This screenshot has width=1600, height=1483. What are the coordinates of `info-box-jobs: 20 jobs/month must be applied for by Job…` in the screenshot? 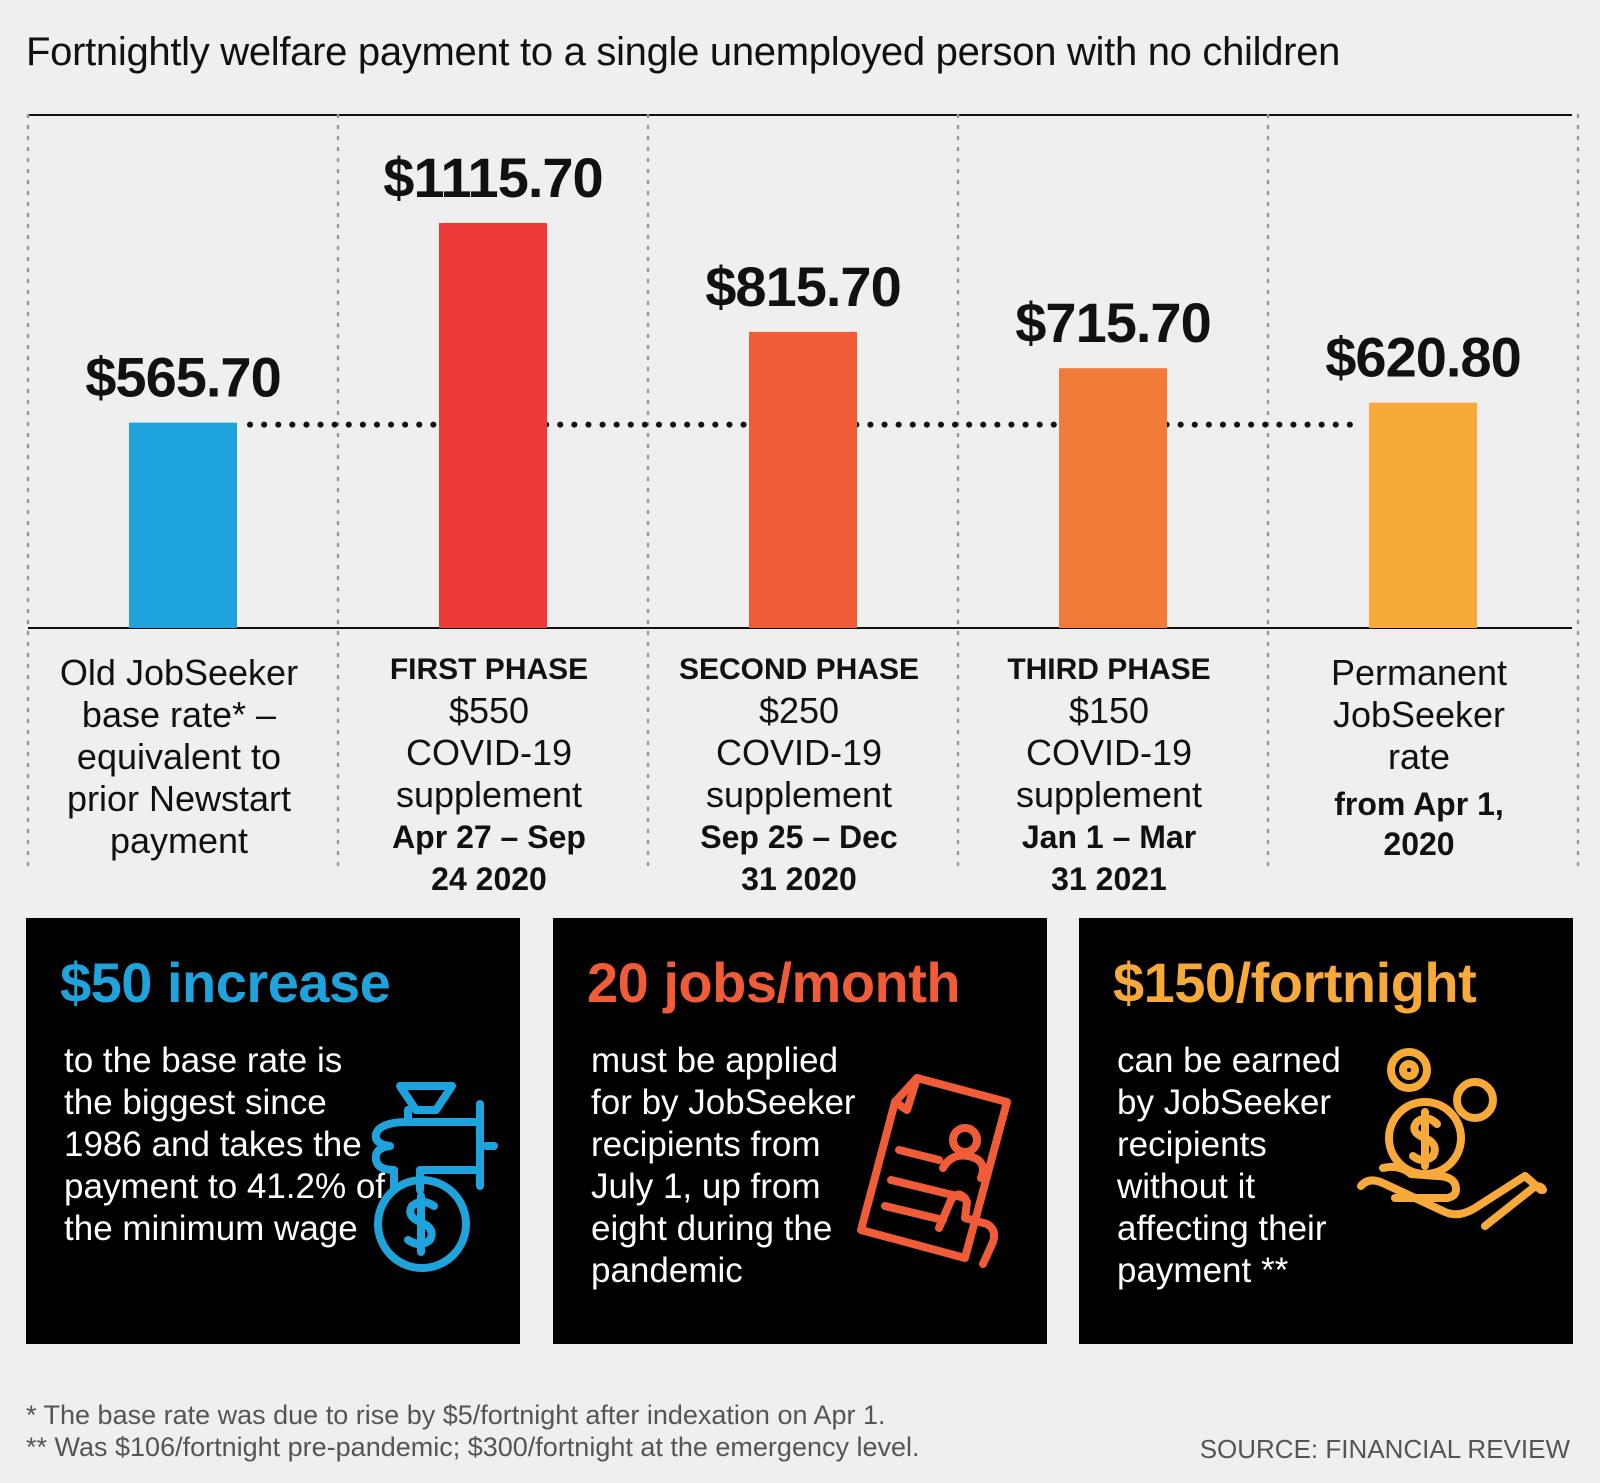 It's located at (800, 1131).